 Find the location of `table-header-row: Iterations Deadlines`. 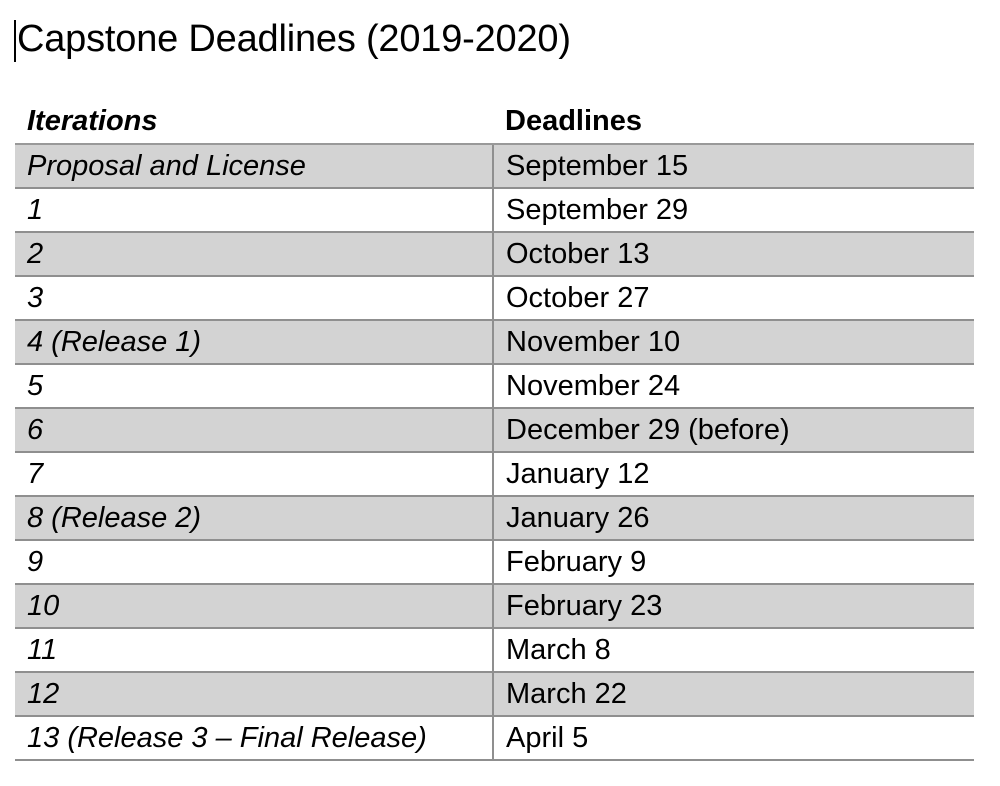

table-header-row: Iterations Deadlines is located at coordinates (494, 122).